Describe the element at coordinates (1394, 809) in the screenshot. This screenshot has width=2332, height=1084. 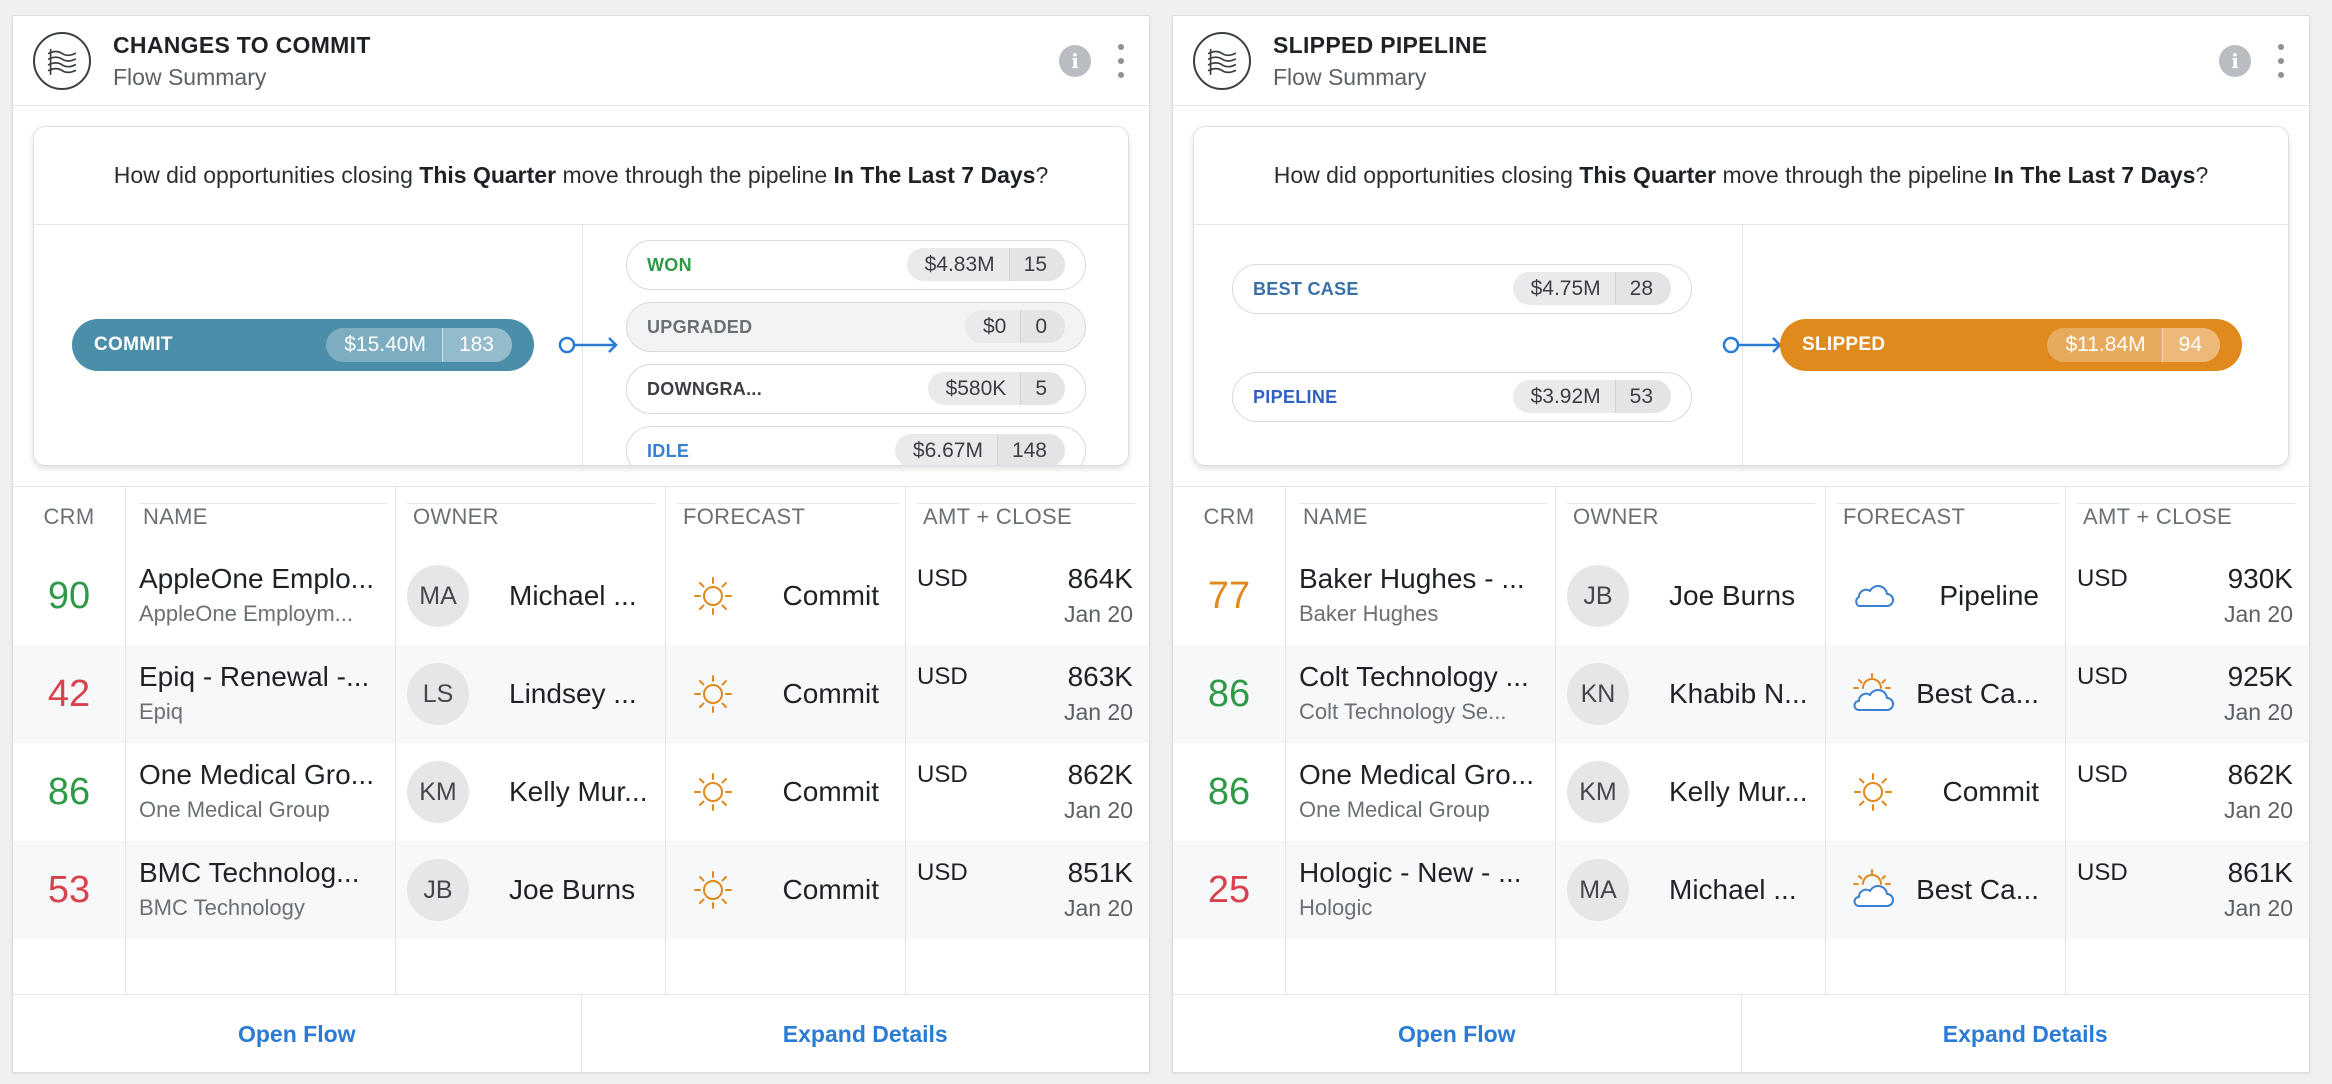
I see `account-name: One Medical Group` at that location.